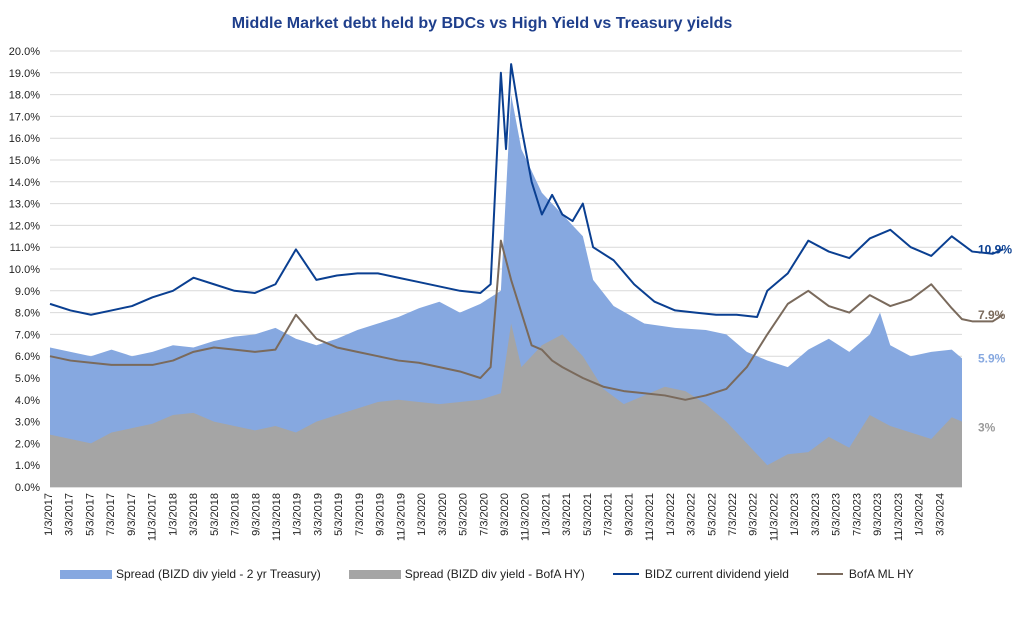 The width and height of the screenshot is (1024, 617). Describe the element at coordinates (90, 514) in the screenshot. I see `x-tick-label: 5/3/2017` at that location.